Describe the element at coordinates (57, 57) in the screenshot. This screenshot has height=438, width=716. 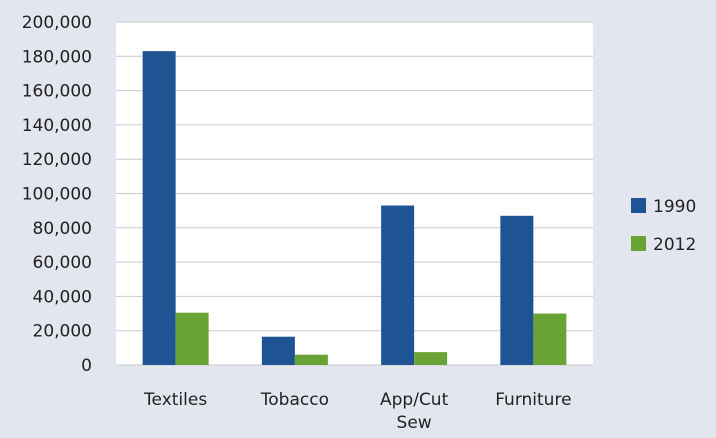
I see `y-tick-label: 180,000` at that location.